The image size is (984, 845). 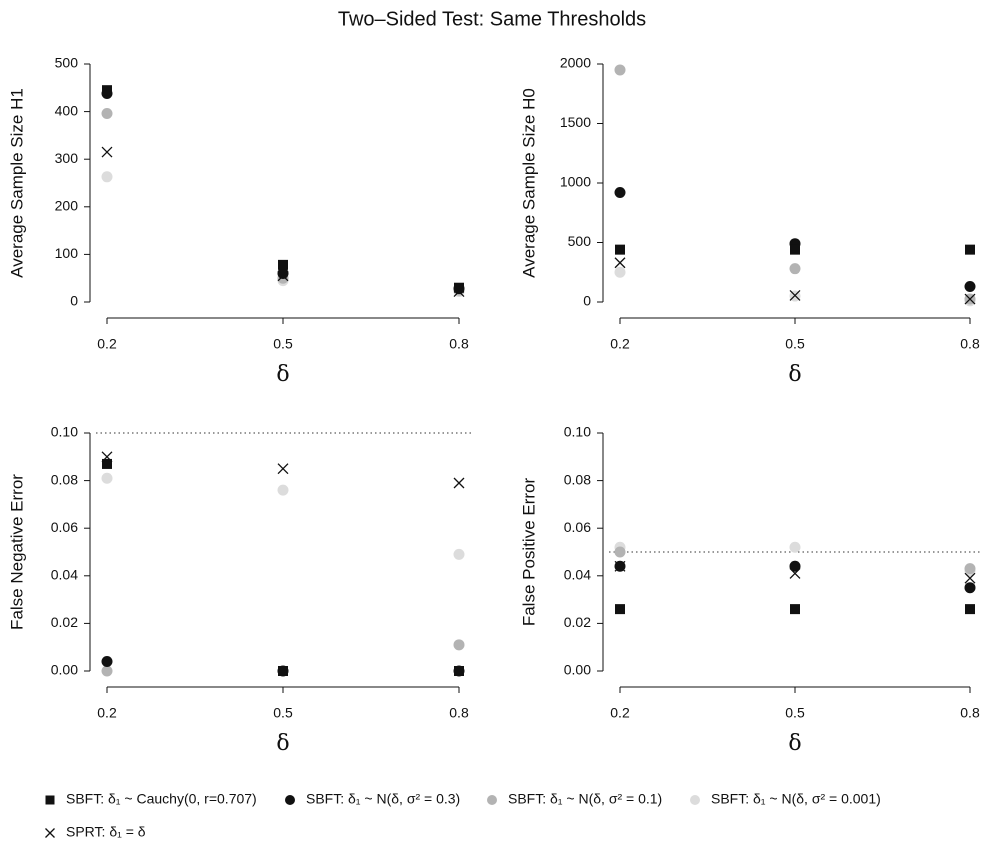 I want to click on y-tick-label: 100, so click(x=67, y=253).